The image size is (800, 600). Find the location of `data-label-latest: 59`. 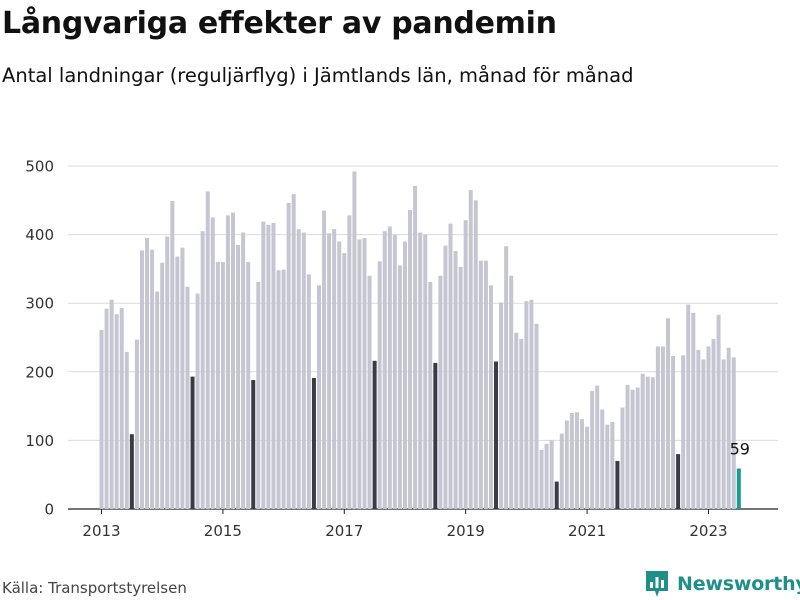

data-label-latest: 59 is located at coordinates (740, 449).